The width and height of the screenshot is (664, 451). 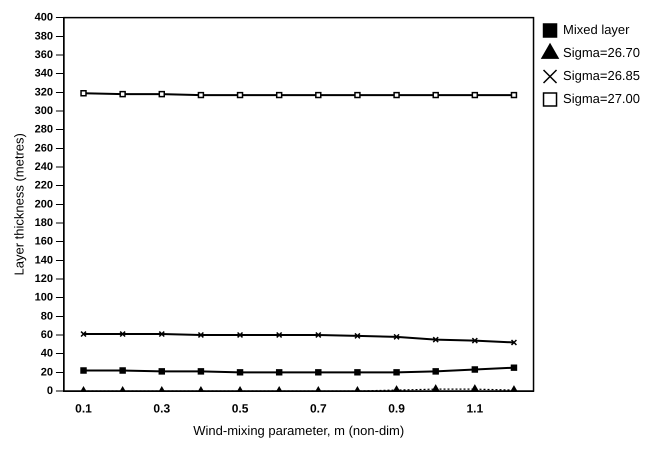 What do you see at coordinates (298, 430) in the screenshot?
I see `x-axis-title: Wind-mixing parameter, m (non-dim)` at bounding box center [298, 430].